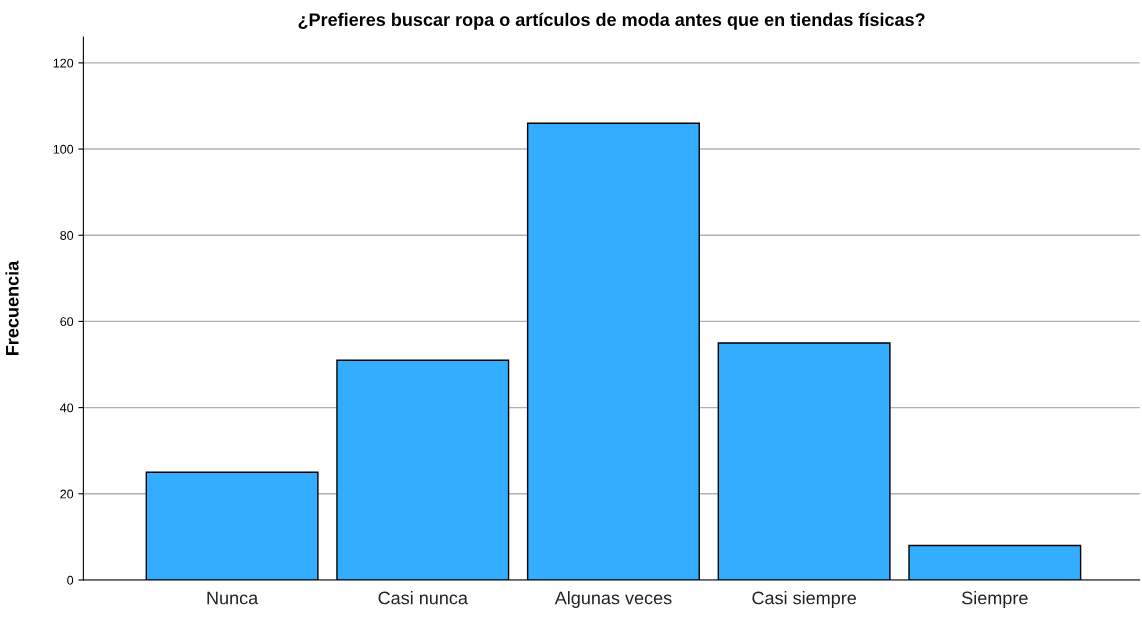 This screenshot has height=617, width=1142. I want to click on x-tick-label: Siempre, so click(995, 599).